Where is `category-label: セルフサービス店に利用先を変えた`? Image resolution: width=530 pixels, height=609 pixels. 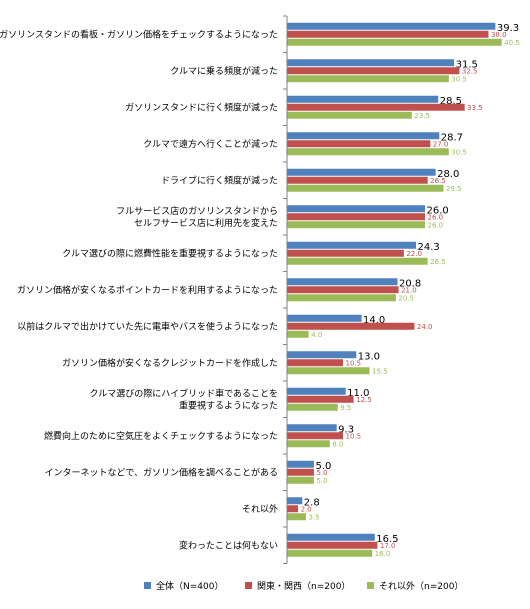 category-label: セルフサービス店に利用先を変えた is located at coordinates (206, 223).